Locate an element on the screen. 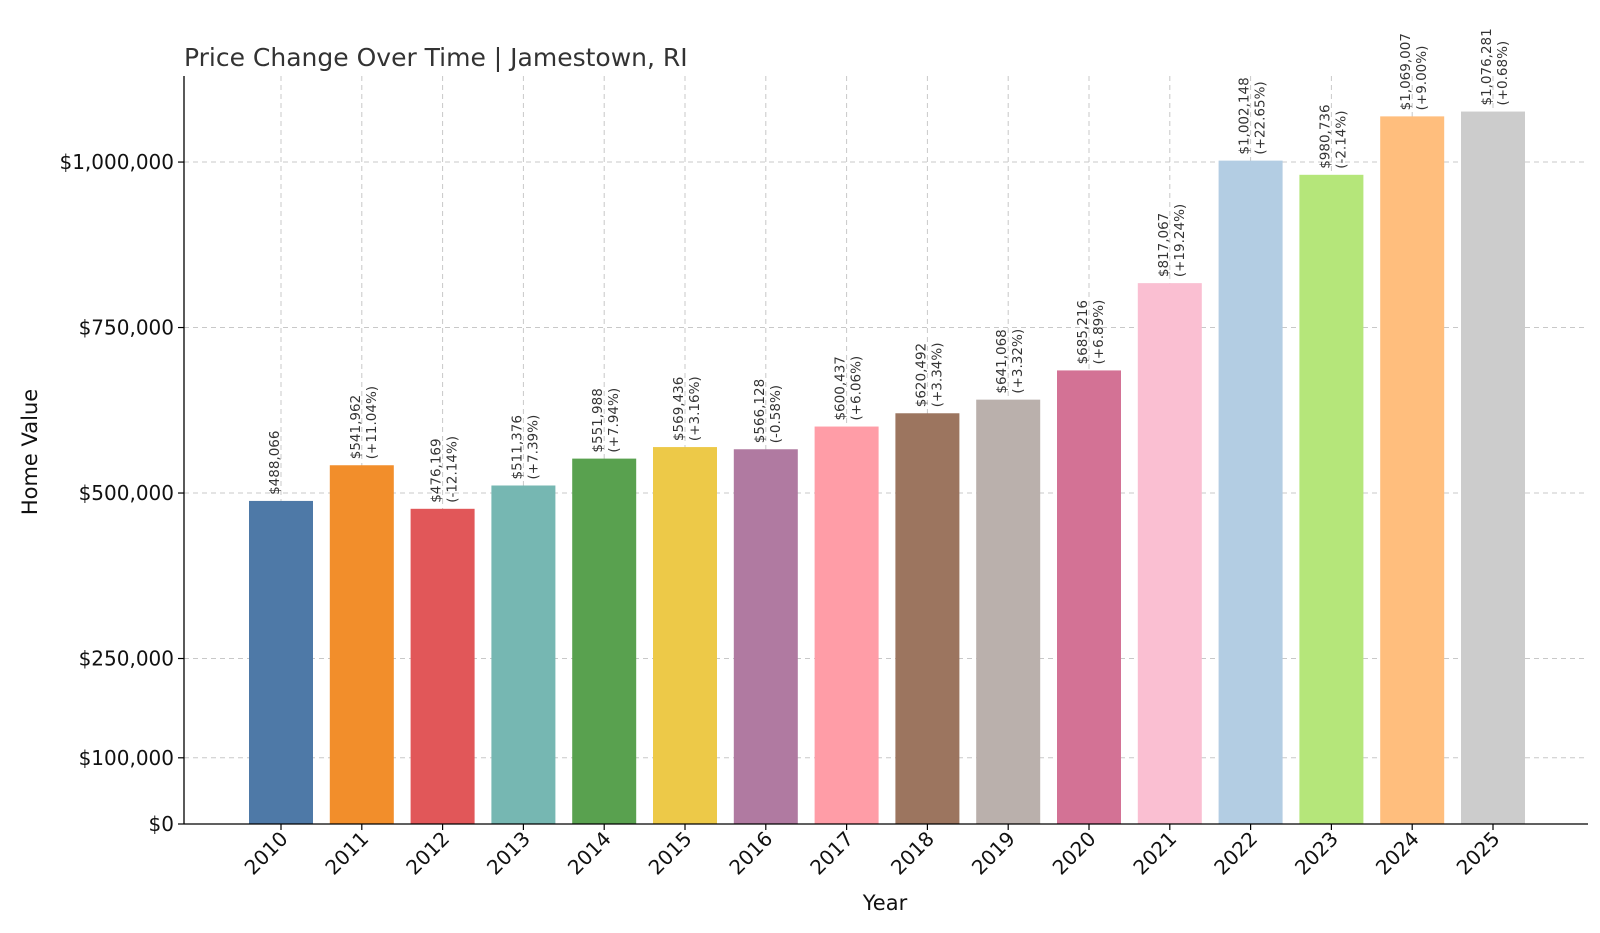 The width and height of the screenshot is (1600, 933). bar-value-label: $476,169 is located at coordinates (437, 470).